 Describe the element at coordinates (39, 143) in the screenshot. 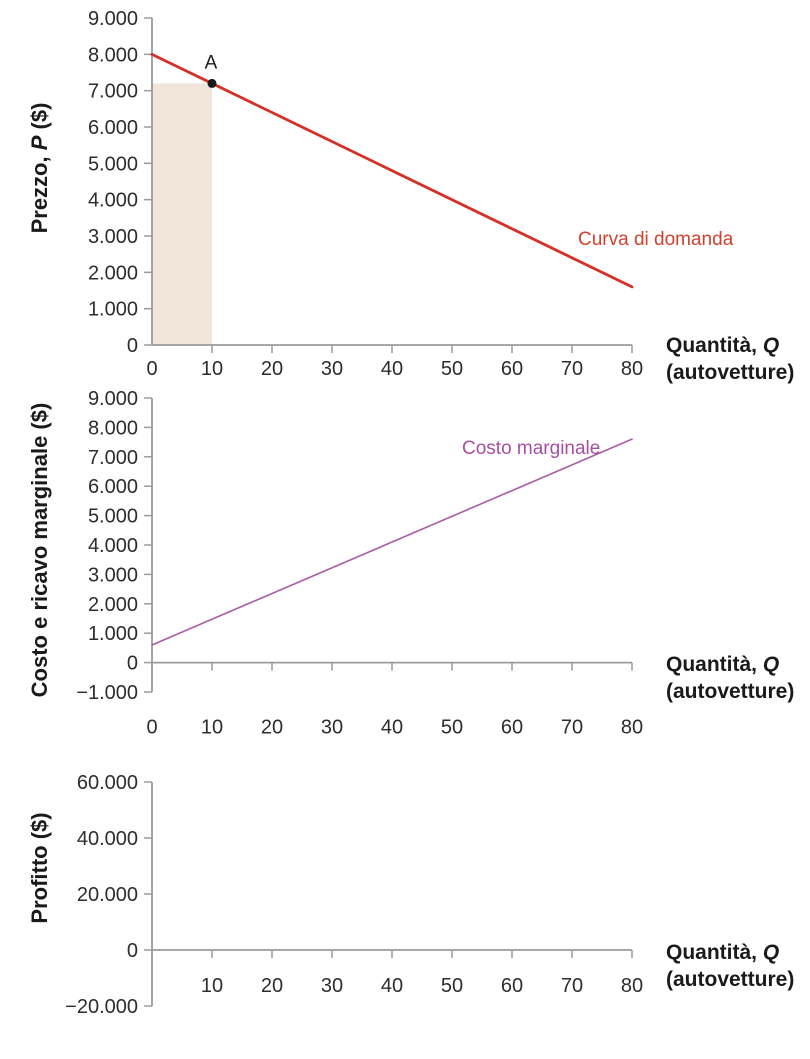

I see `y-axis-title-price-symbol: P` at that location.